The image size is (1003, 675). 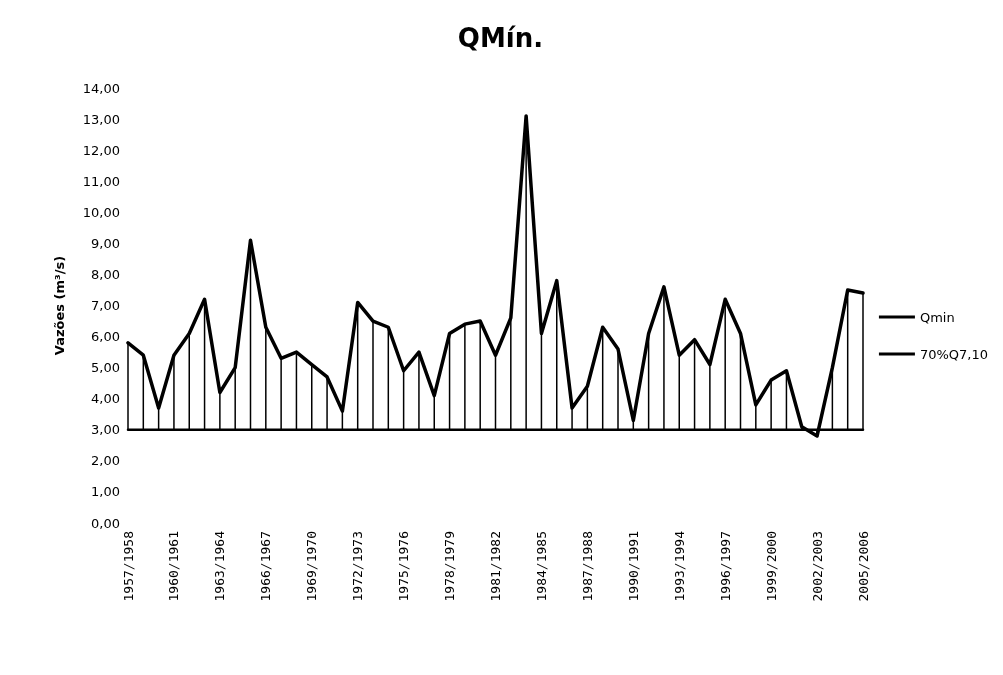 I want to click on x-tick-label: 1972/1973, so click(x=358, y=566).